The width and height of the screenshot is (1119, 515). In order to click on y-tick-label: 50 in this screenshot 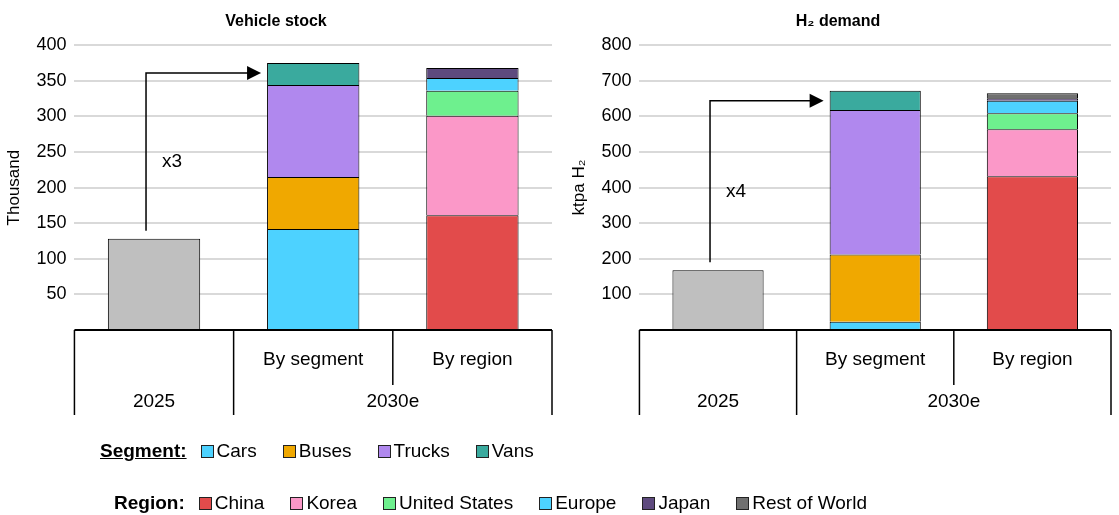, I will do `click(56, 293)`.